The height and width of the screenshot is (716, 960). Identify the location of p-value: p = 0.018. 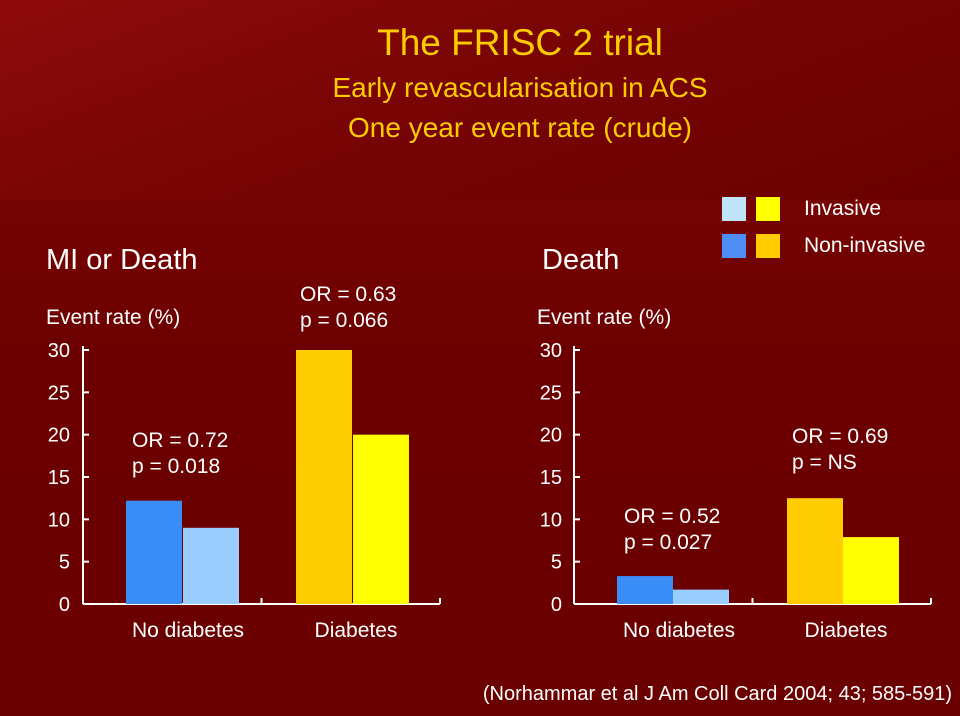
(176, 466).